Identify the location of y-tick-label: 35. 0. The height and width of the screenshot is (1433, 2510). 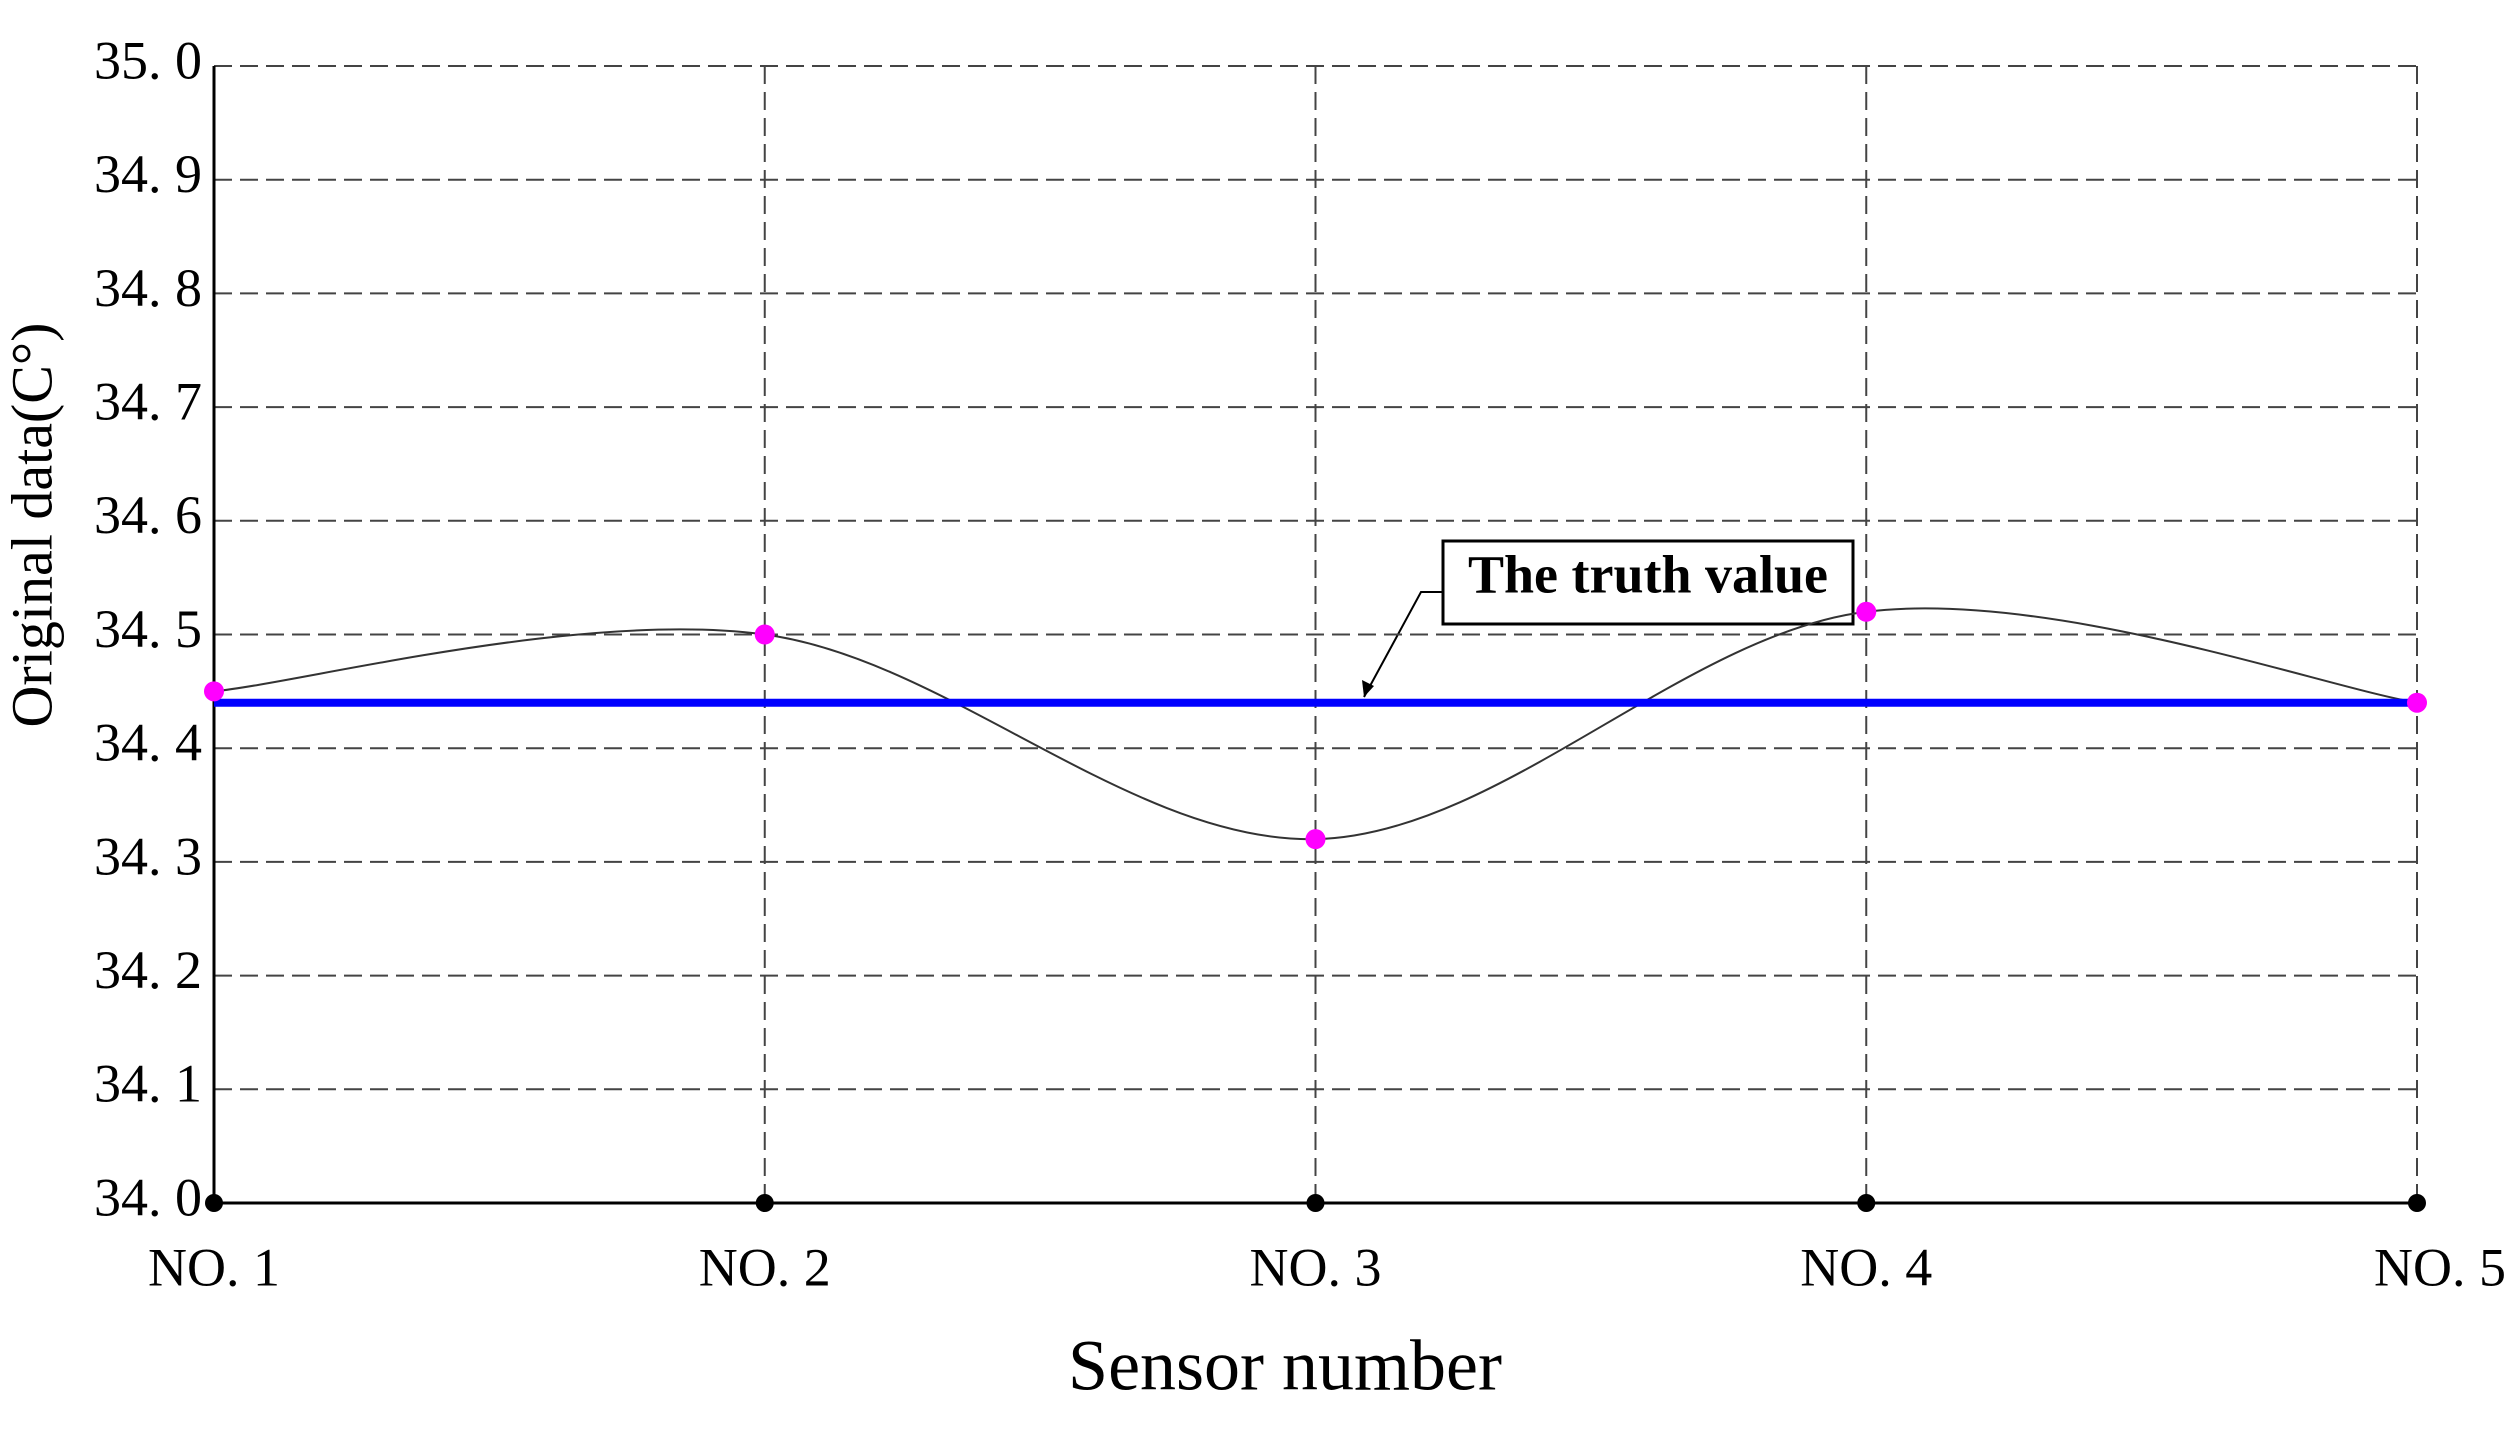
(148, 60).